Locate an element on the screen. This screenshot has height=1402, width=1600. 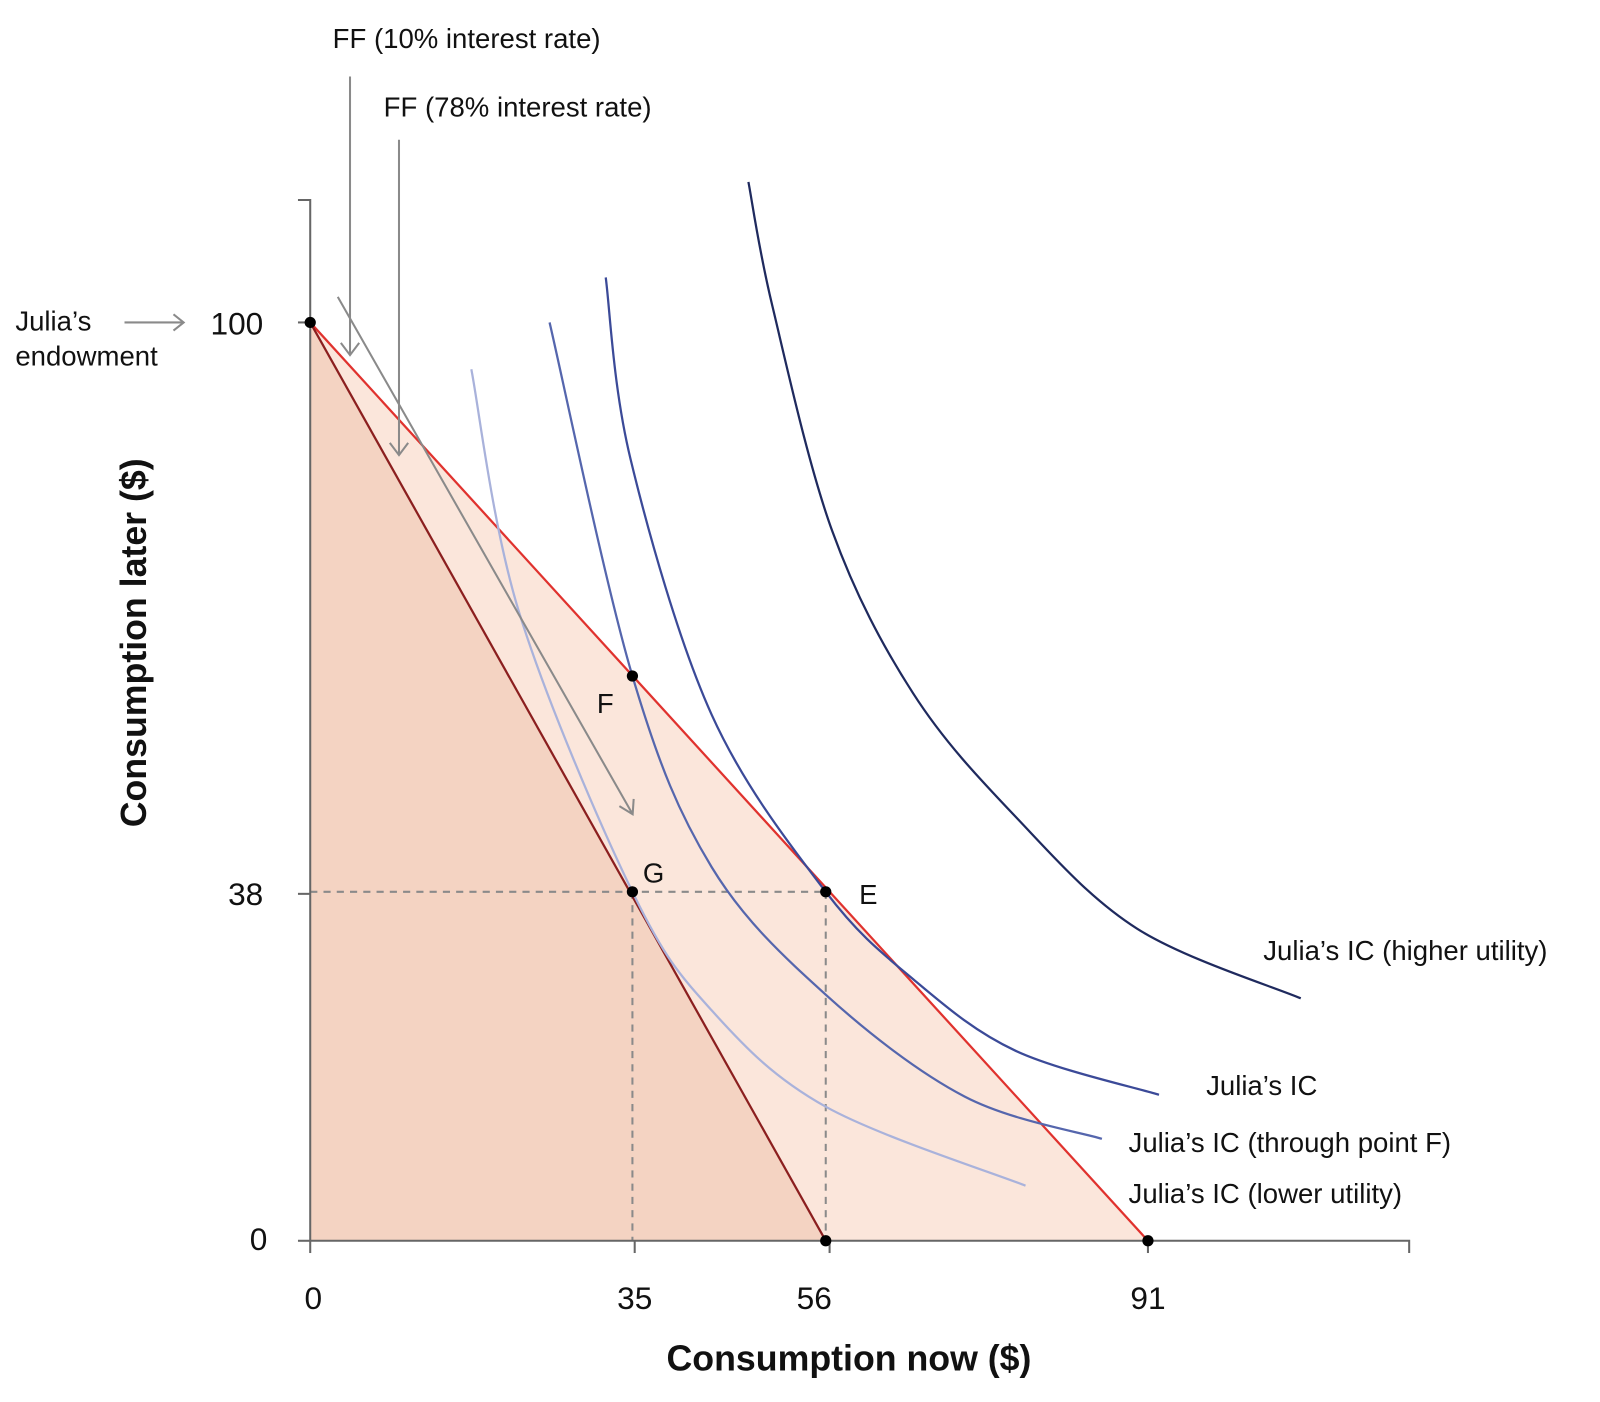
point-E is located at coordinates (826, 892).